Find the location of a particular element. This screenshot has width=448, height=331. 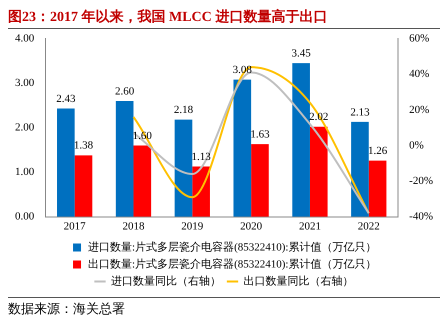

y-tick-label: 4.00 is located at coordinates (25, 38).